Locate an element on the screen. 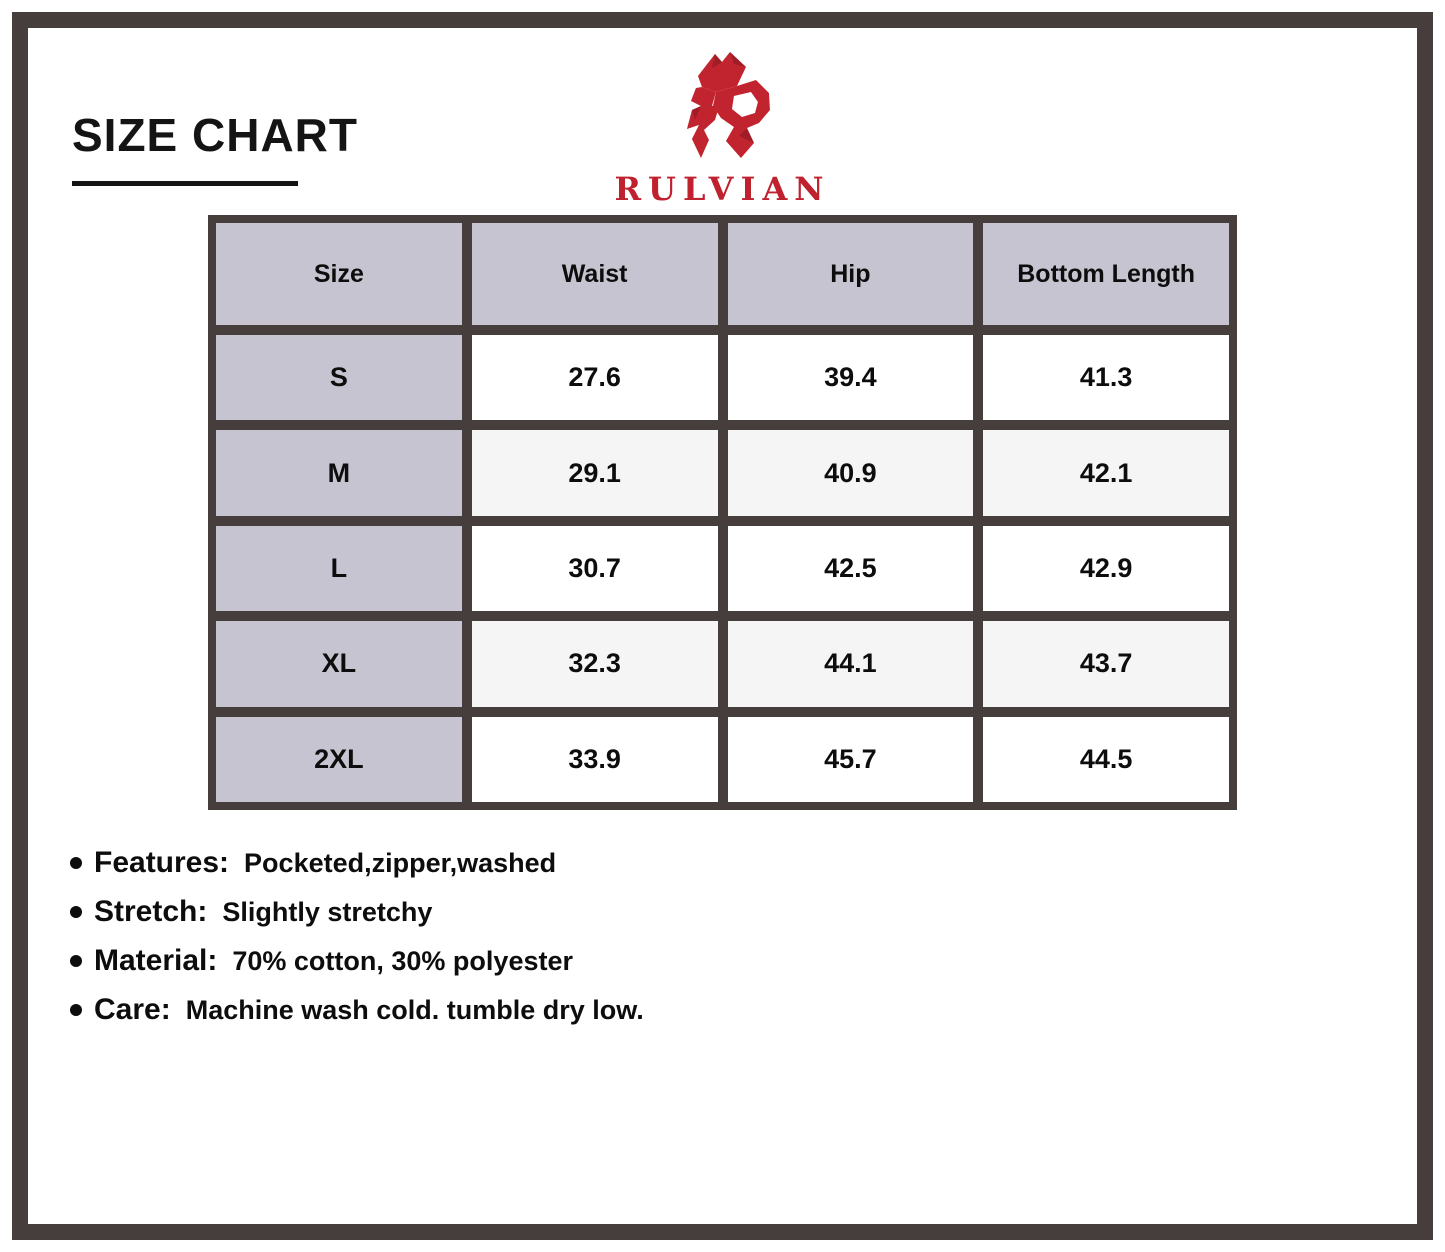 Image resolution: width=1445 pixels, height=1252 pixels. value-m-waist: 29.1 is located at coordinates (594, 473).